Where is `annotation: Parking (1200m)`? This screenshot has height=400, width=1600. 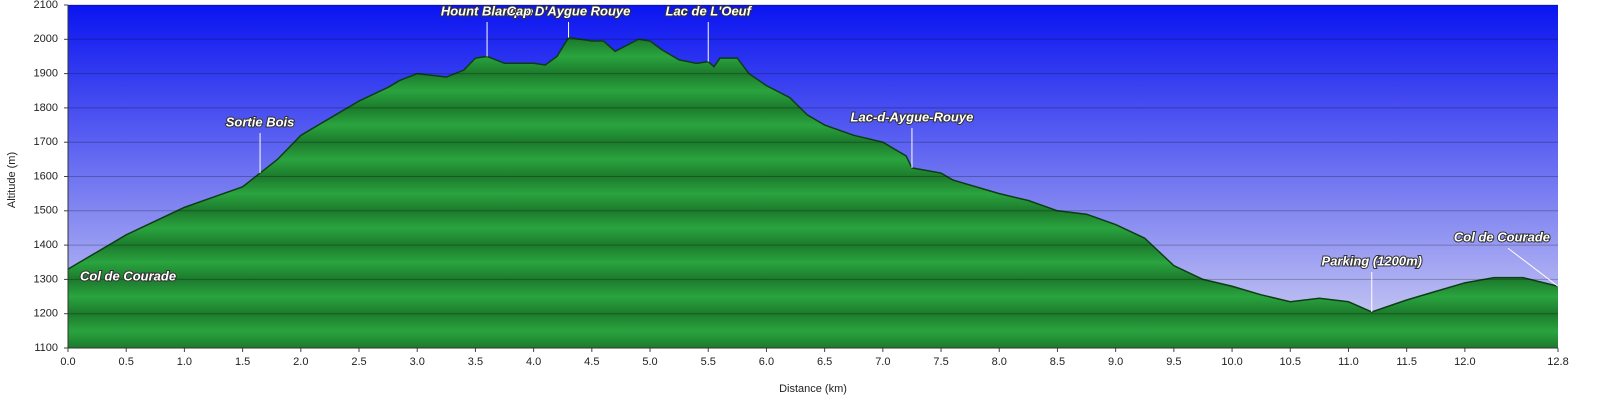 annotation: Parking (1200m) is located at coordinates (1372, 260).